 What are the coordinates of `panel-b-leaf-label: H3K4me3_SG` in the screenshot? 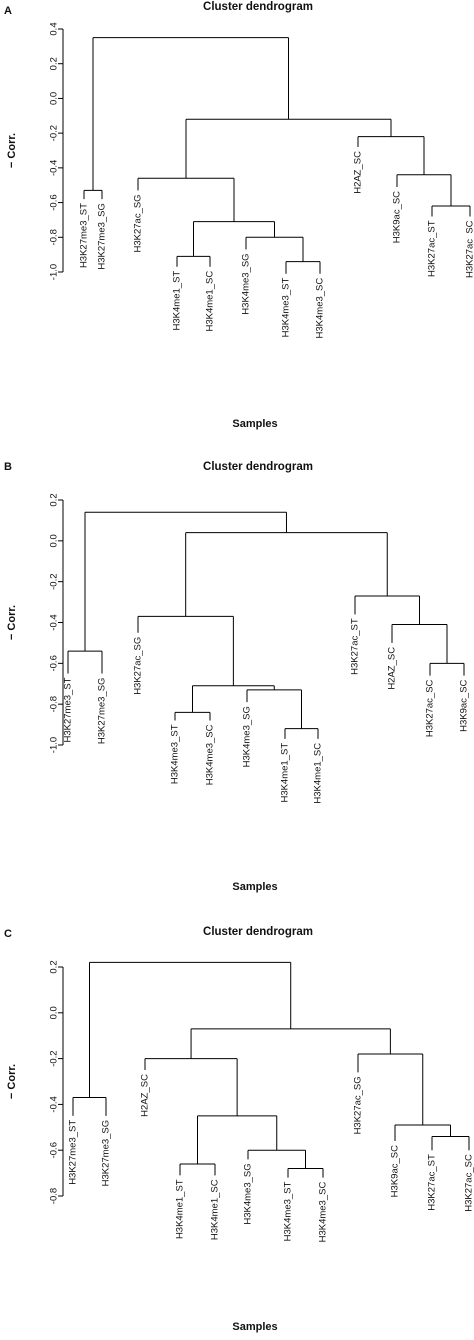 It's located at (247, 736).